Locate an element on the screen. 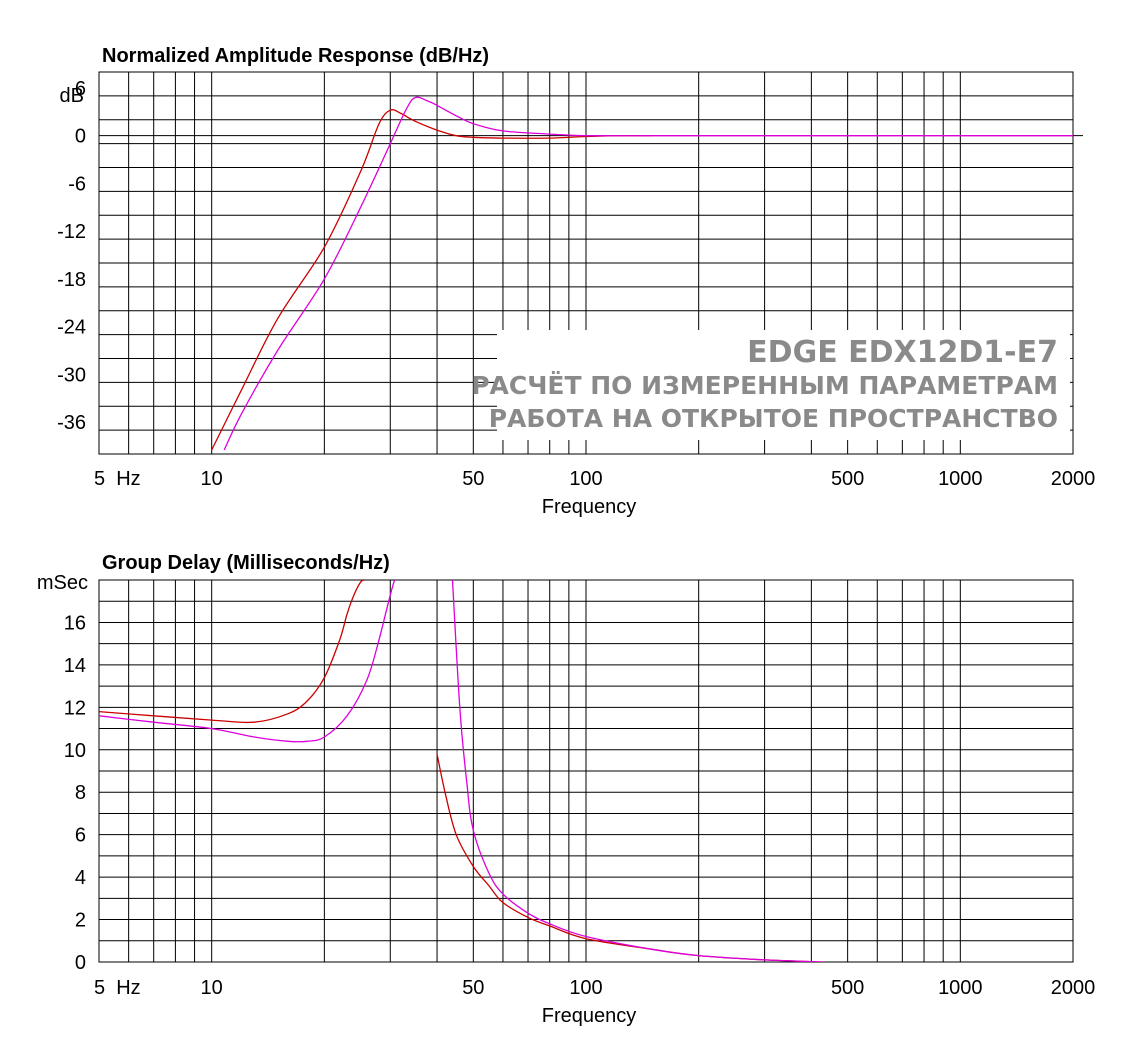  group-delay-y-tick-labels: 16 14 12 10 8 6 4 2 0 is located at coordinates (75, 793).